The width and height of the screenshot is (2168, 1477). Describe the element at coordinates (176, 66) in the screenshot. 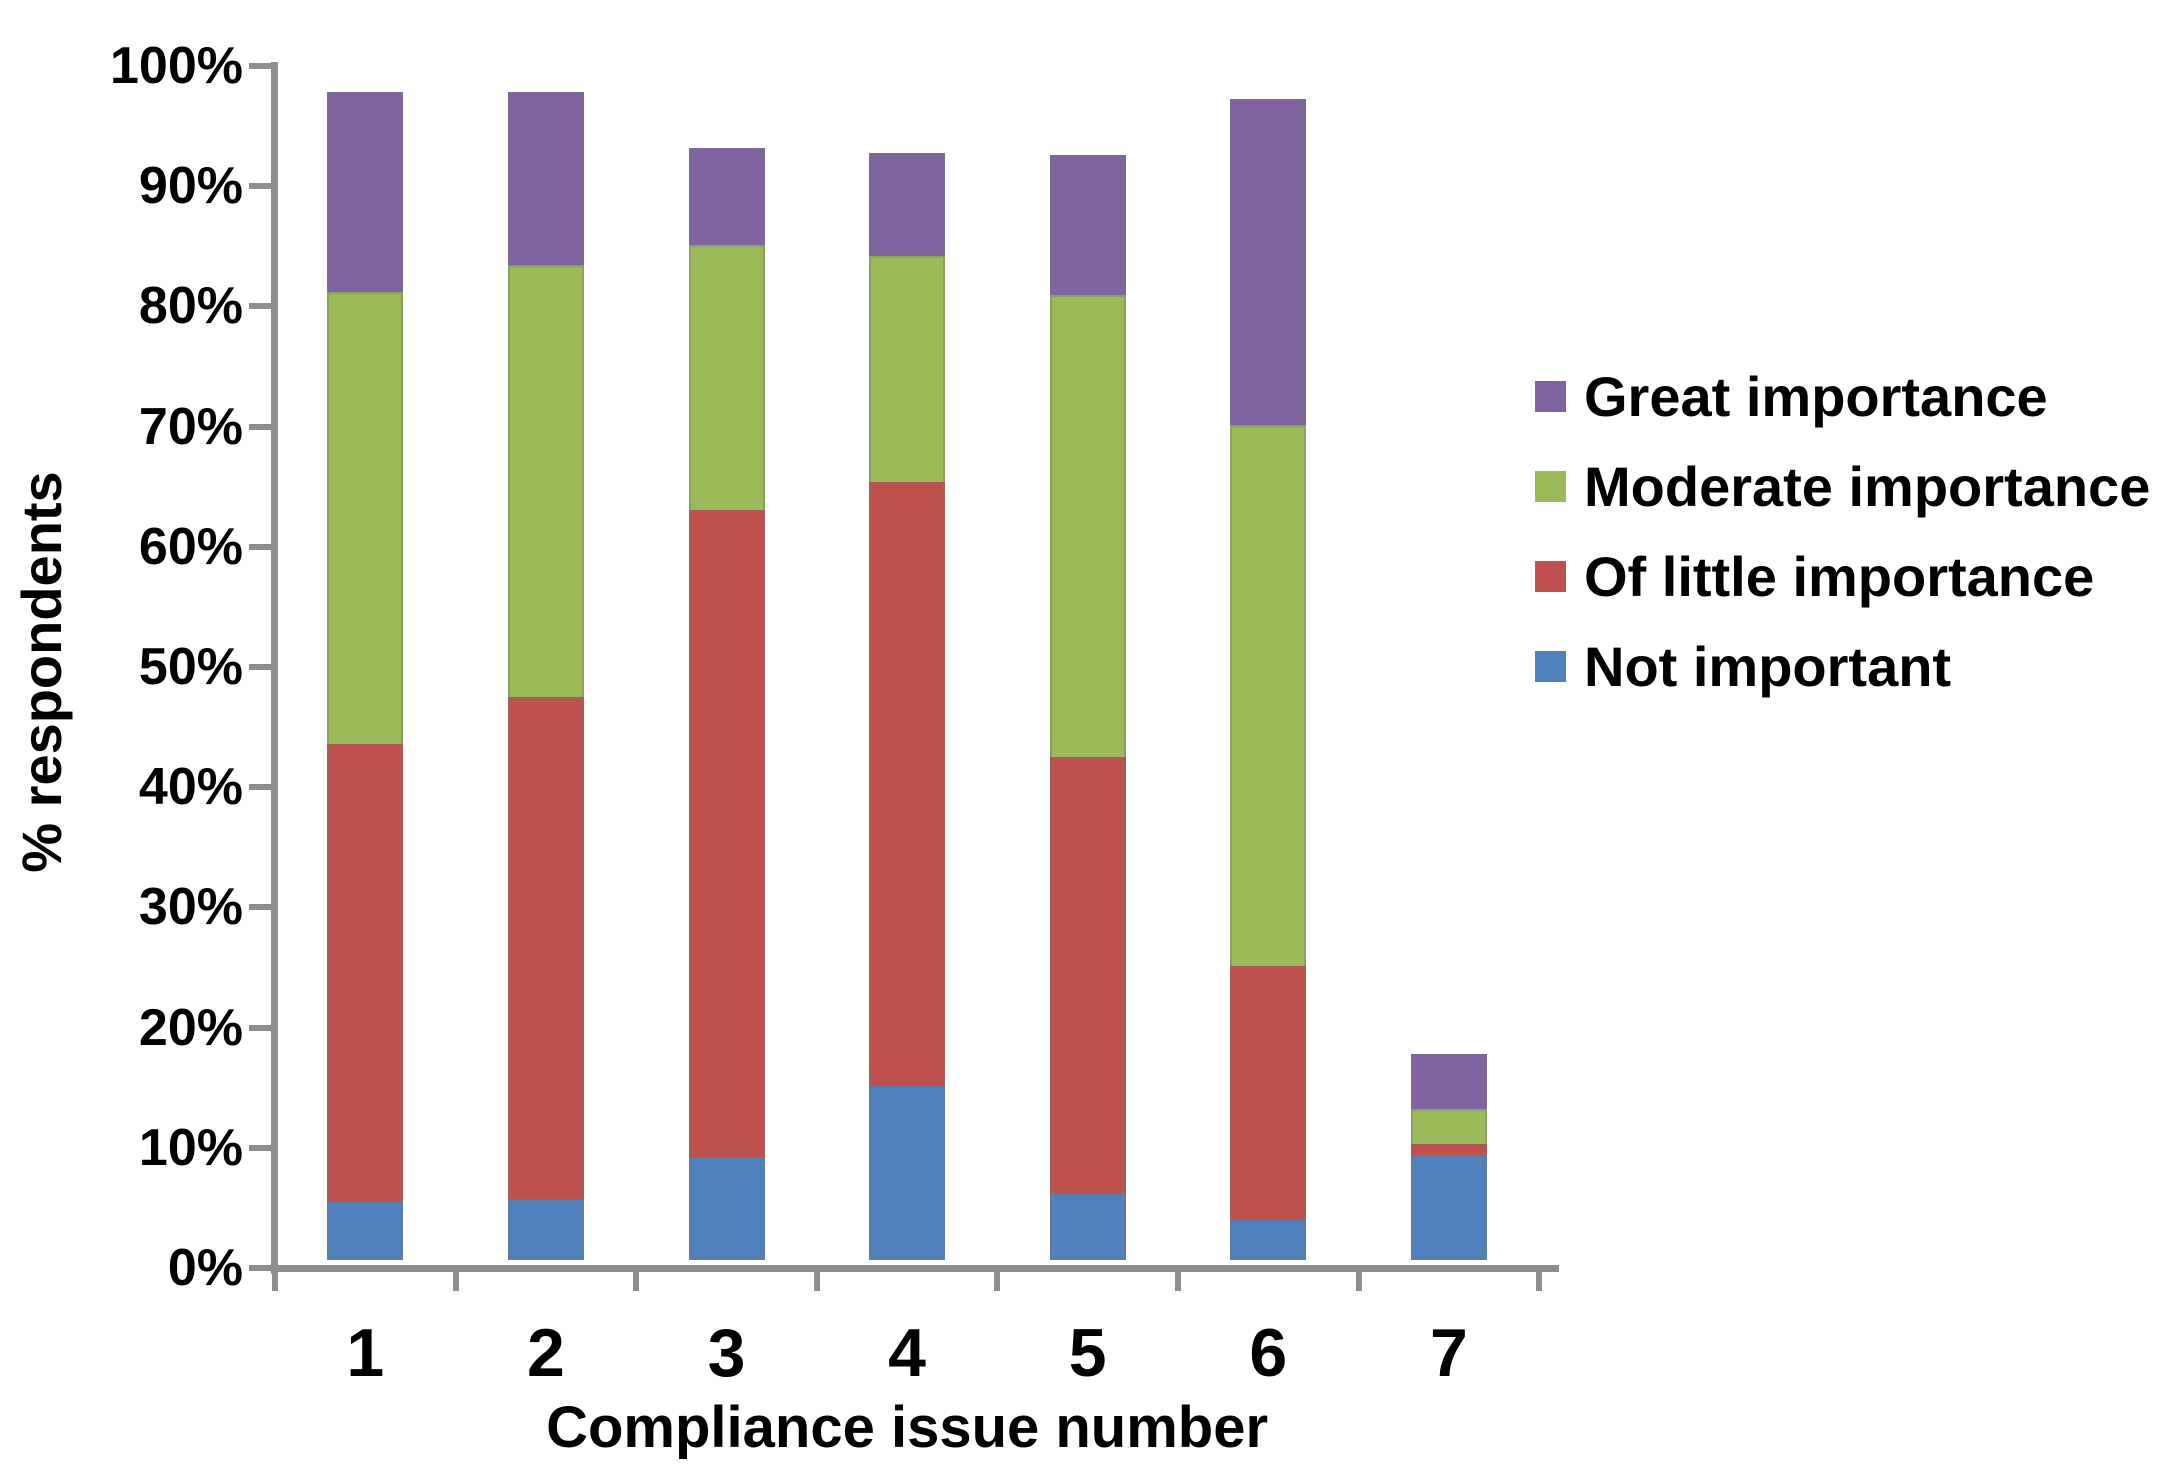

I see `y-axis-tick-label: 100%` at that location.